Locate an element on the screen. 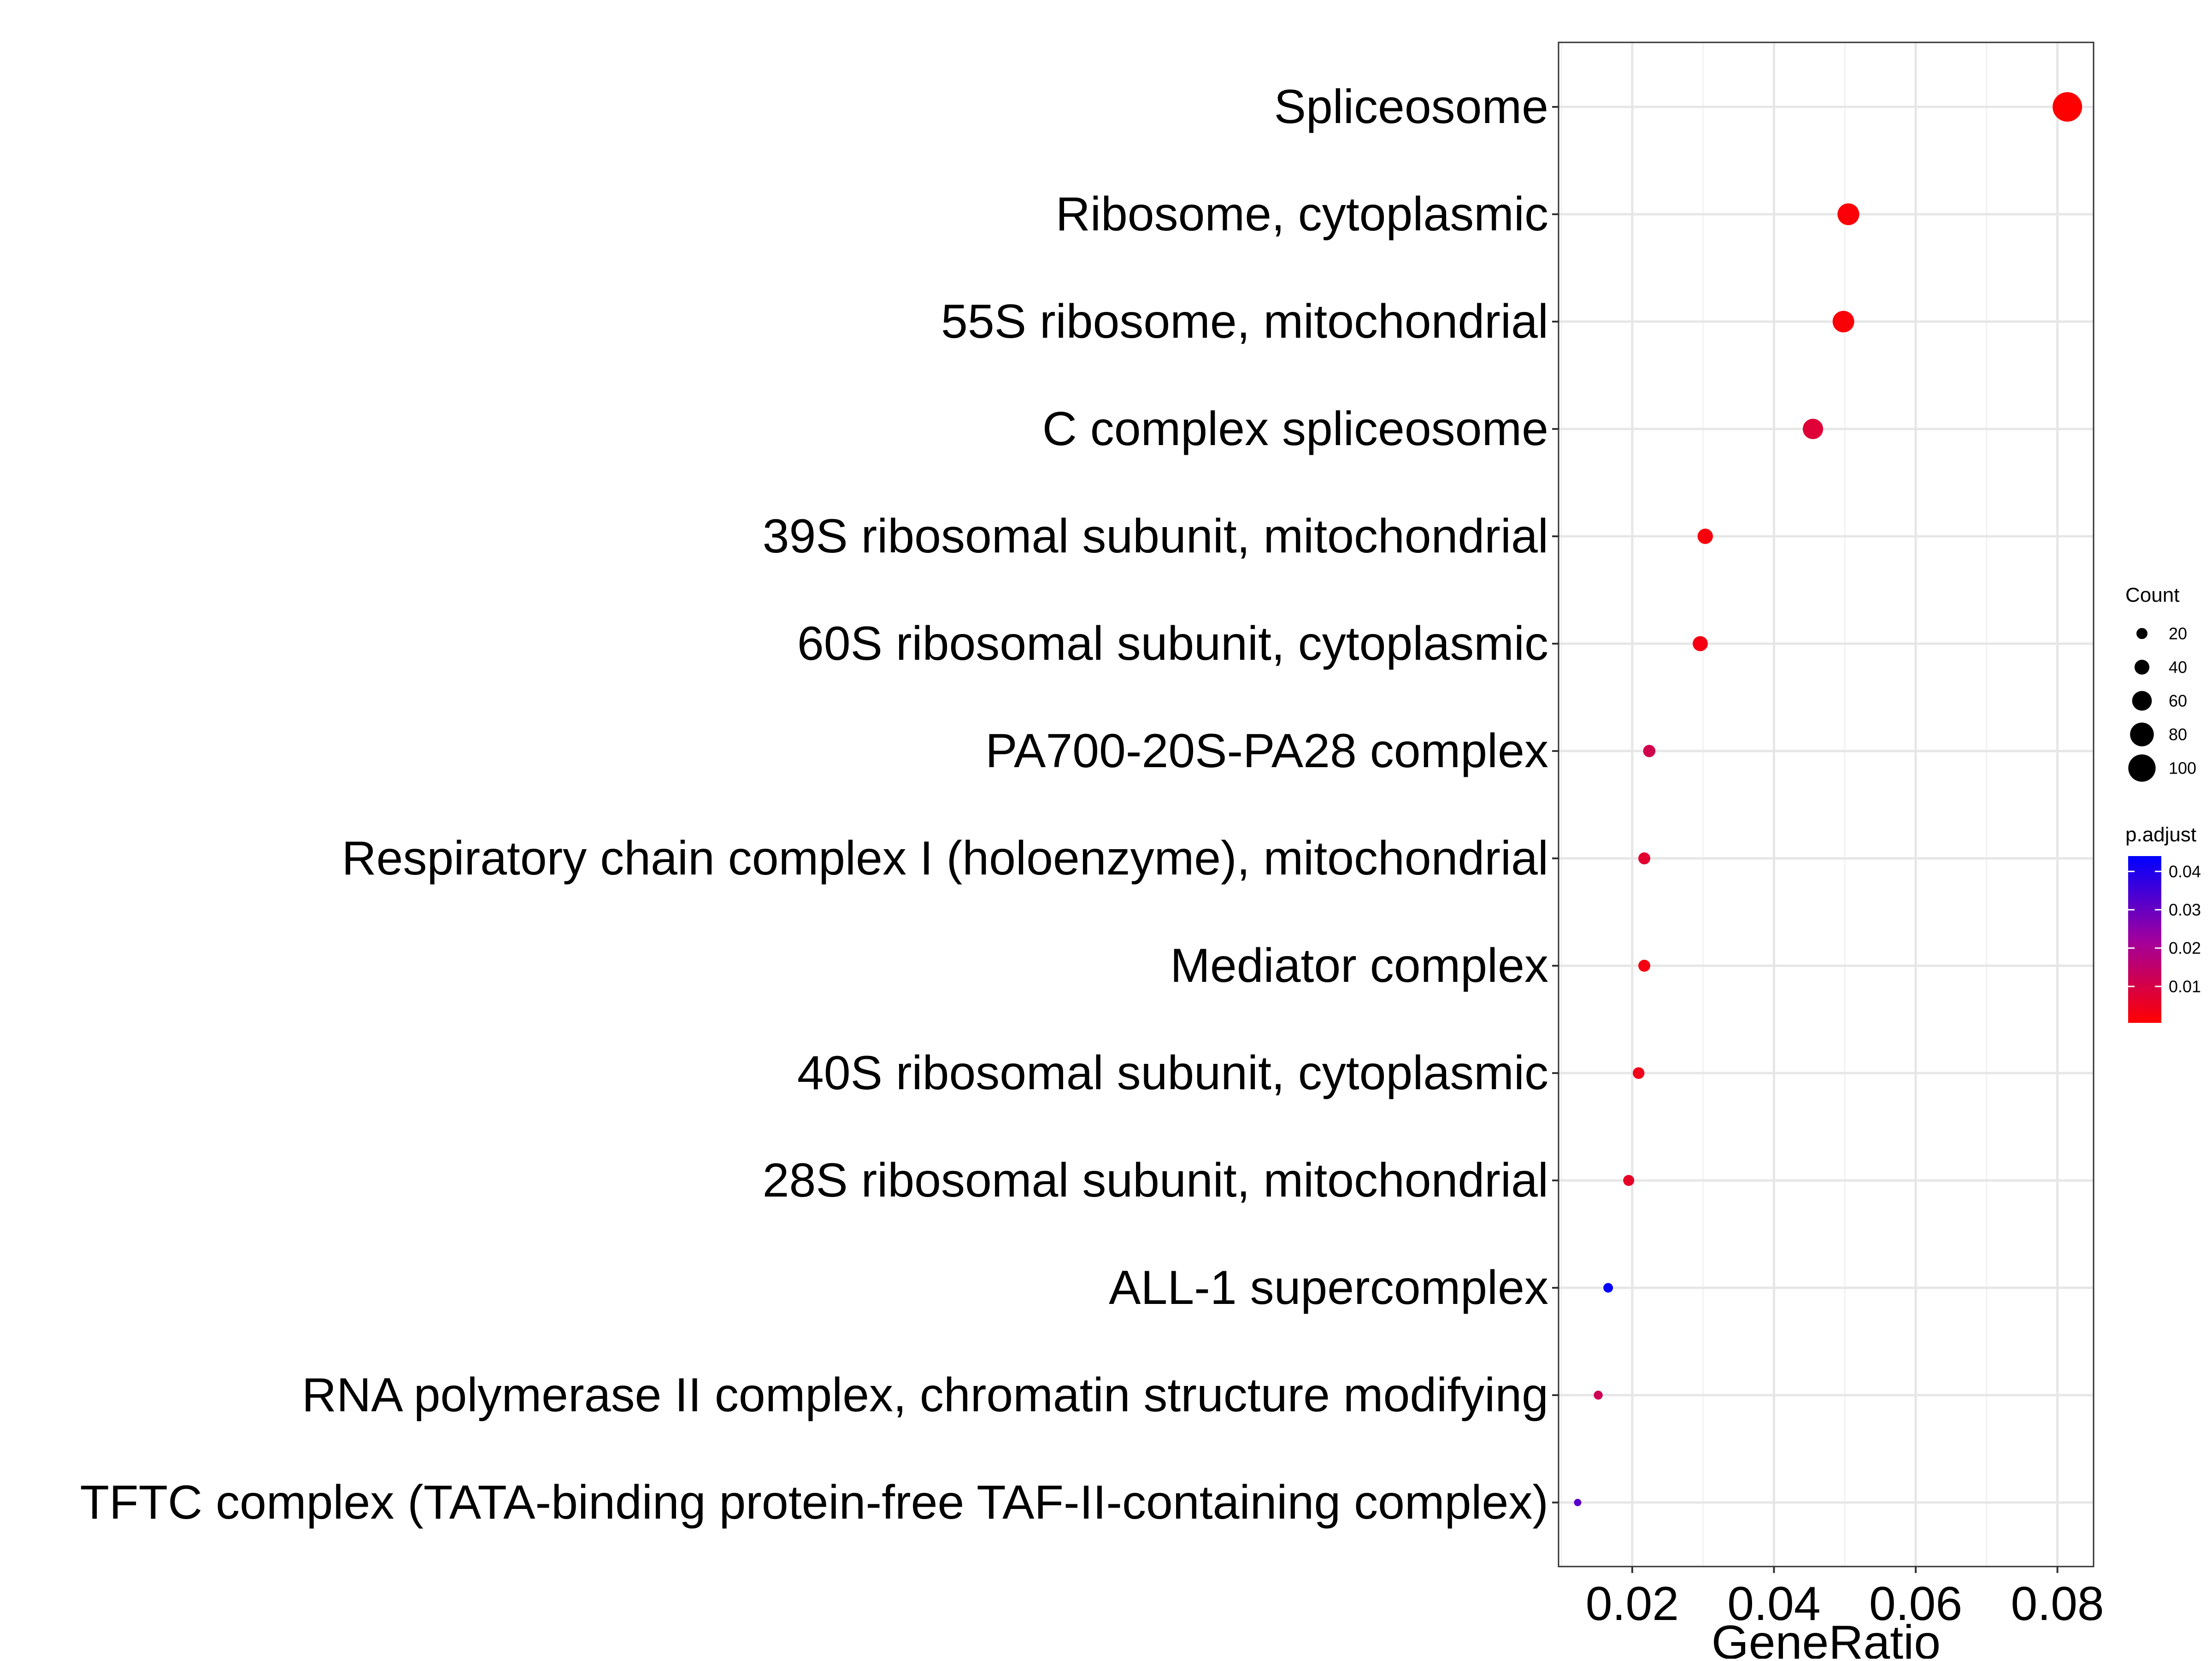 The width and height of the screenshot is (2212, 1661). x-tick-label: 0.08 is located at coordinates (2057, 1604).